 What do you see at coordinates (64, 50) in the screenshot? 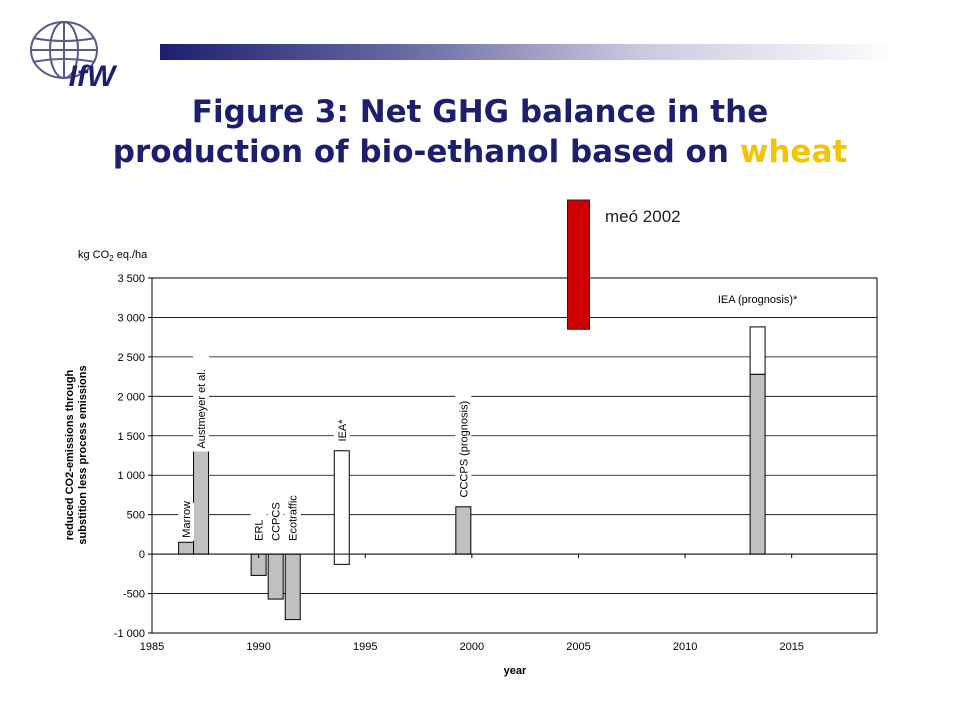
I see `globe-icon` at bounding box center [64, 50].